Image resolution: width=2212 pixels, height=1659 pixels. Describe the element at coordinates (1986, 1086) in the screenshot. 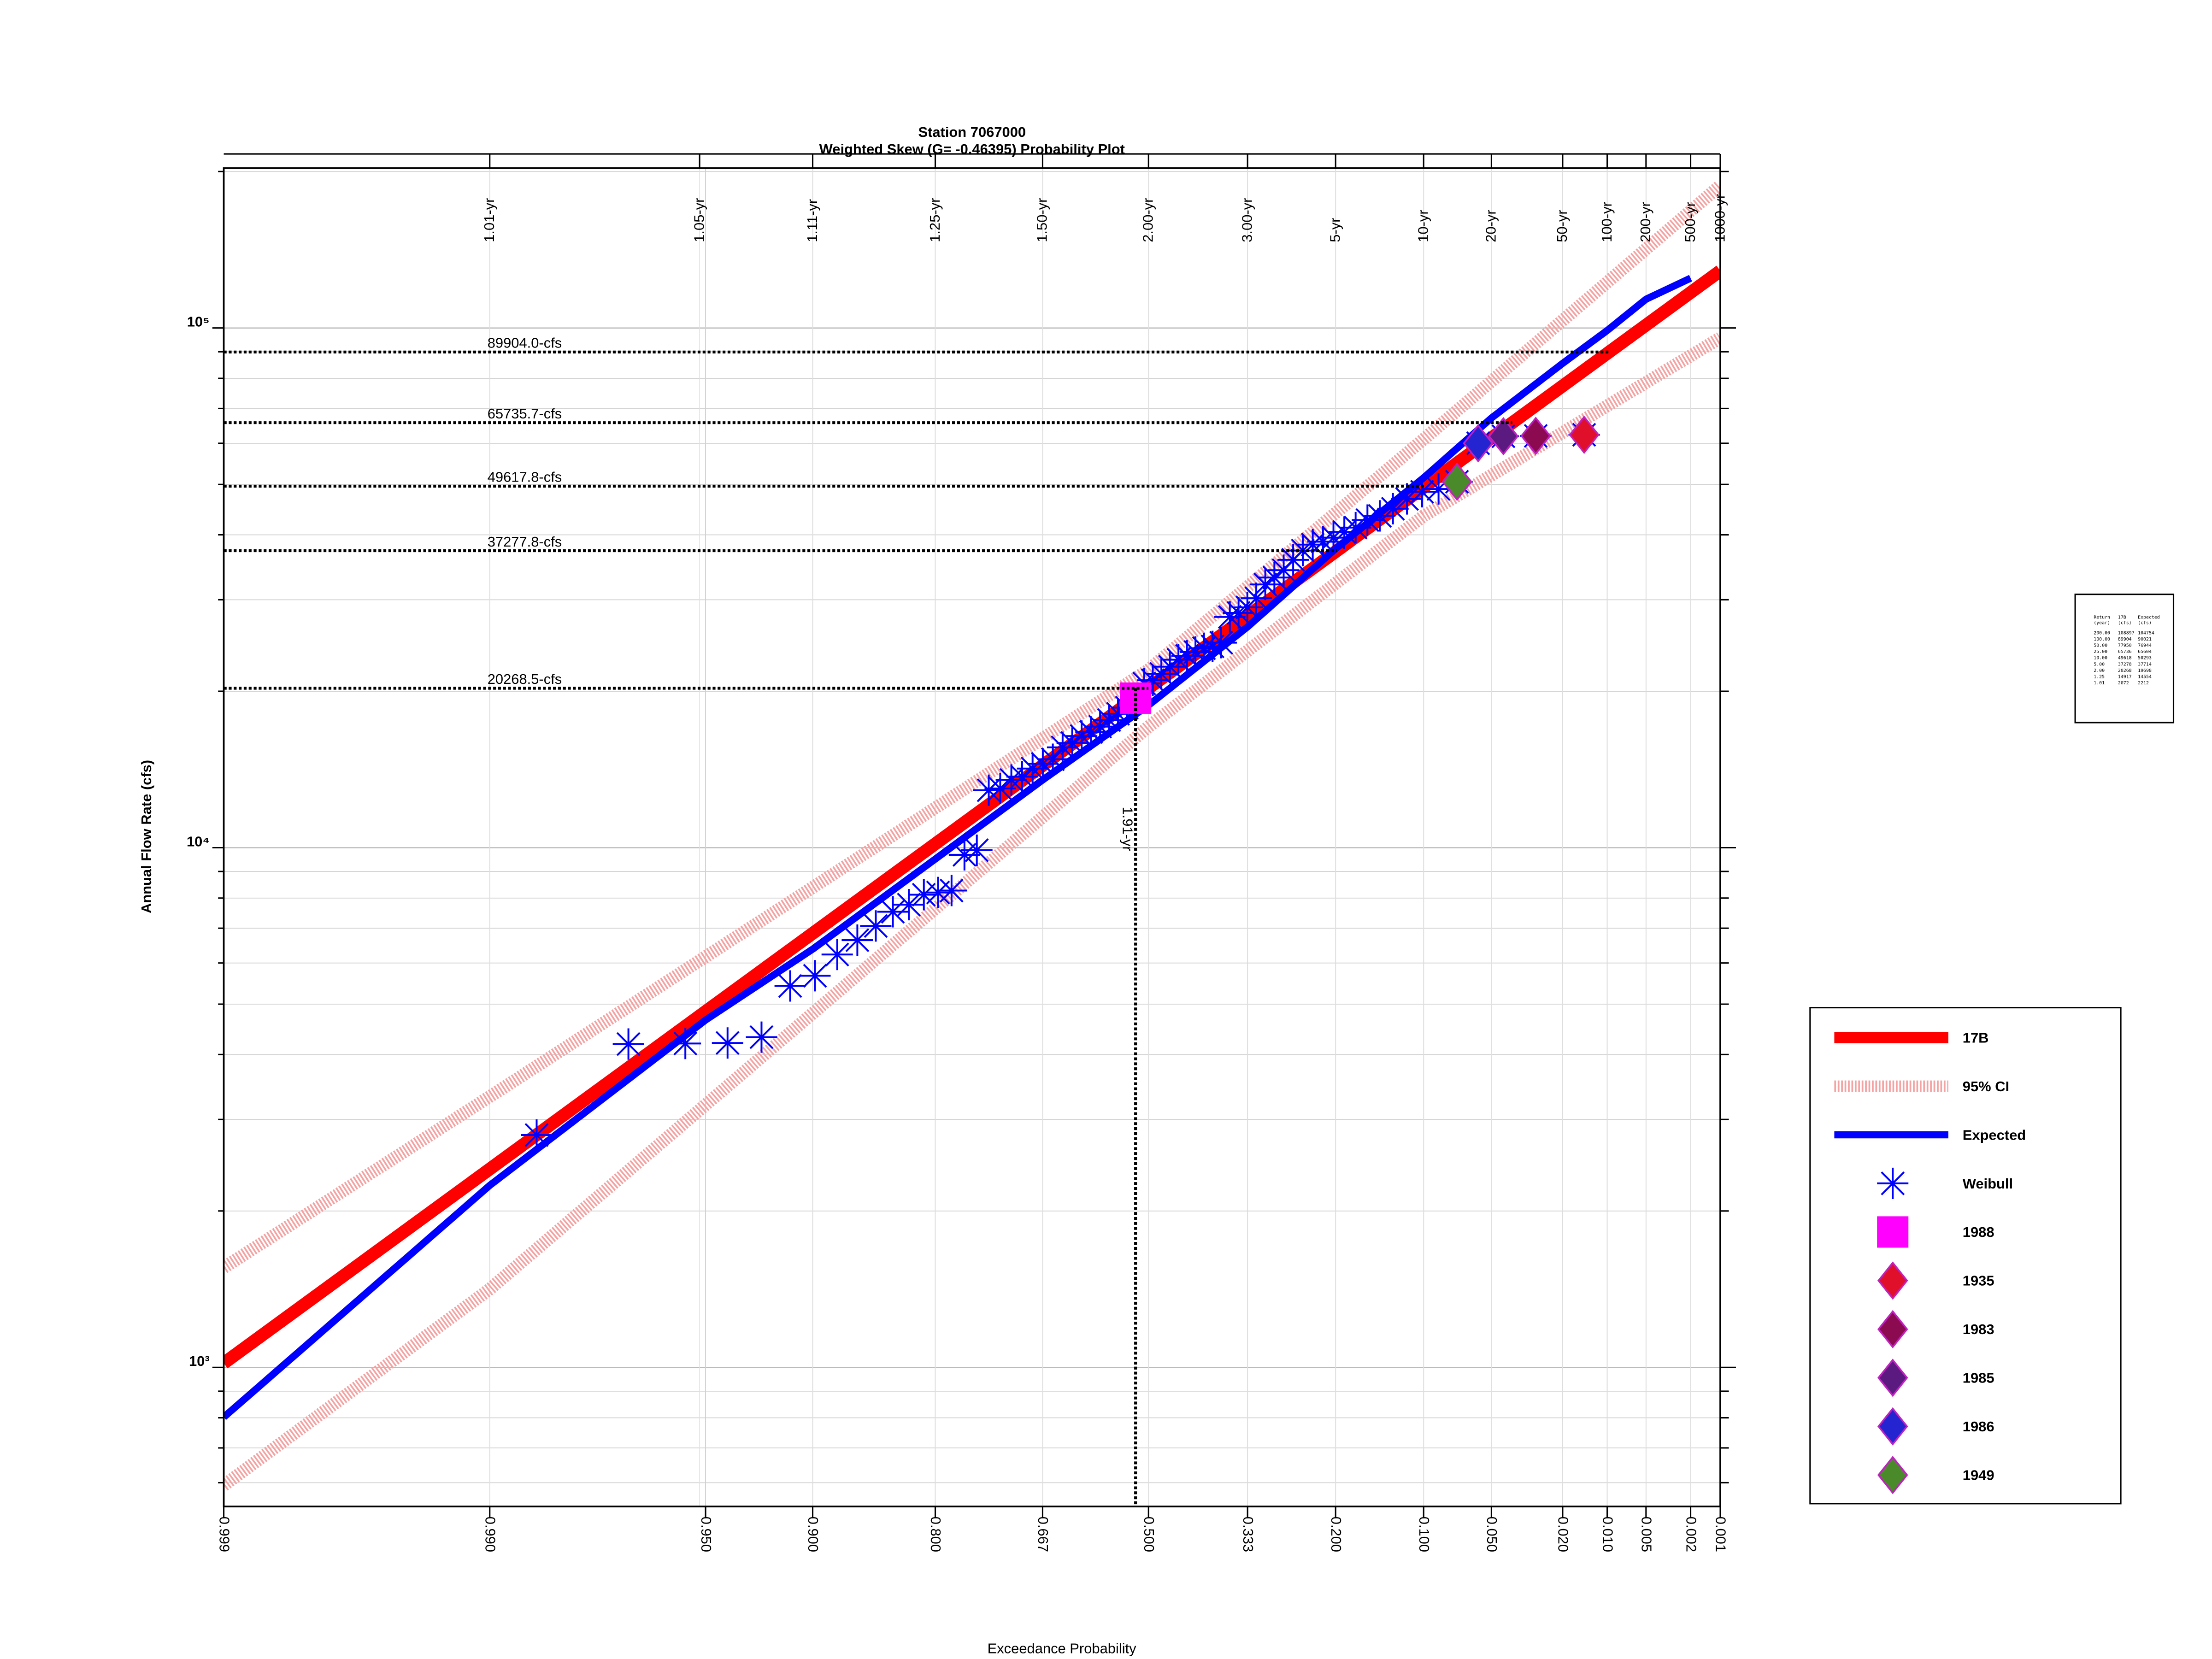

I see `legend-label: 95% CI` at that location.